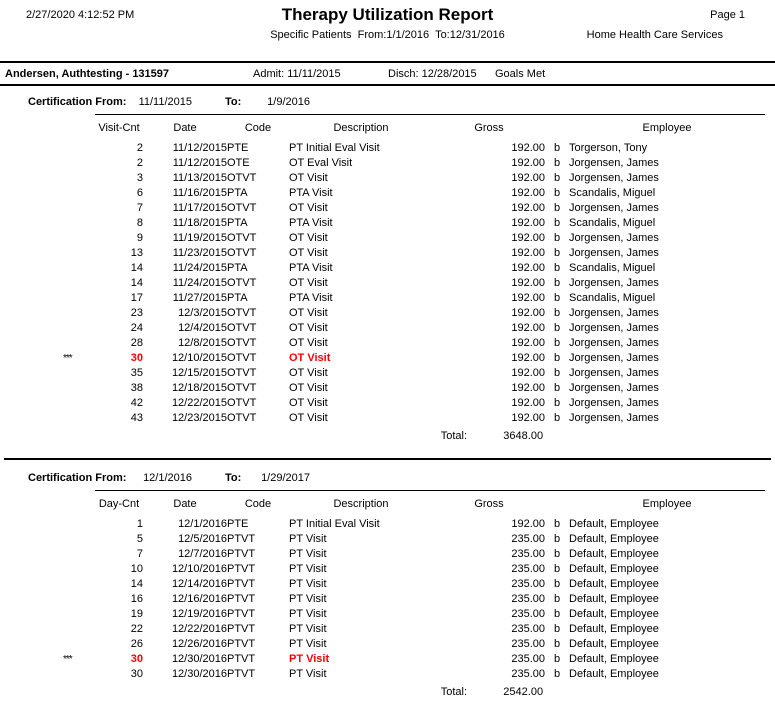  Describe the element at coordinates (199, 388) in the screenshot. I see `visit-date: 12/18/2015` at that location.